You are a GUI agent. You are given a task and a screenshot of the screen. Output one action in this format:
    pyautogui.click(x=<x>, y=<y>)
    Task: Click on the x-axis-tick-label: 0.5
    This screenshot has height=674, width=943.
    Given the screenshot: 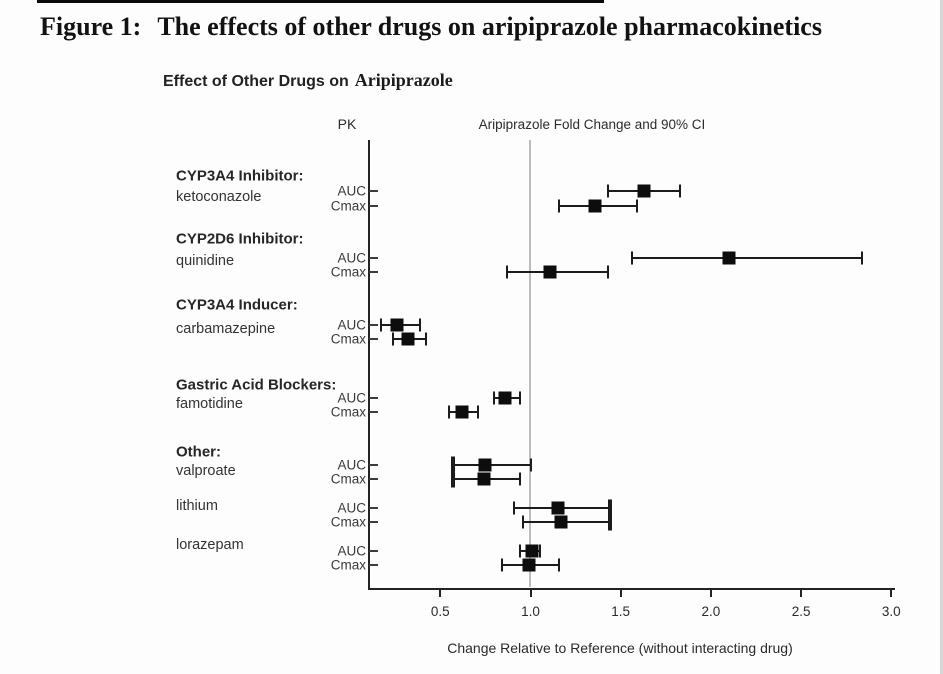 What is the action you would take?
    pyautogui.click(x=440, y=611)
    